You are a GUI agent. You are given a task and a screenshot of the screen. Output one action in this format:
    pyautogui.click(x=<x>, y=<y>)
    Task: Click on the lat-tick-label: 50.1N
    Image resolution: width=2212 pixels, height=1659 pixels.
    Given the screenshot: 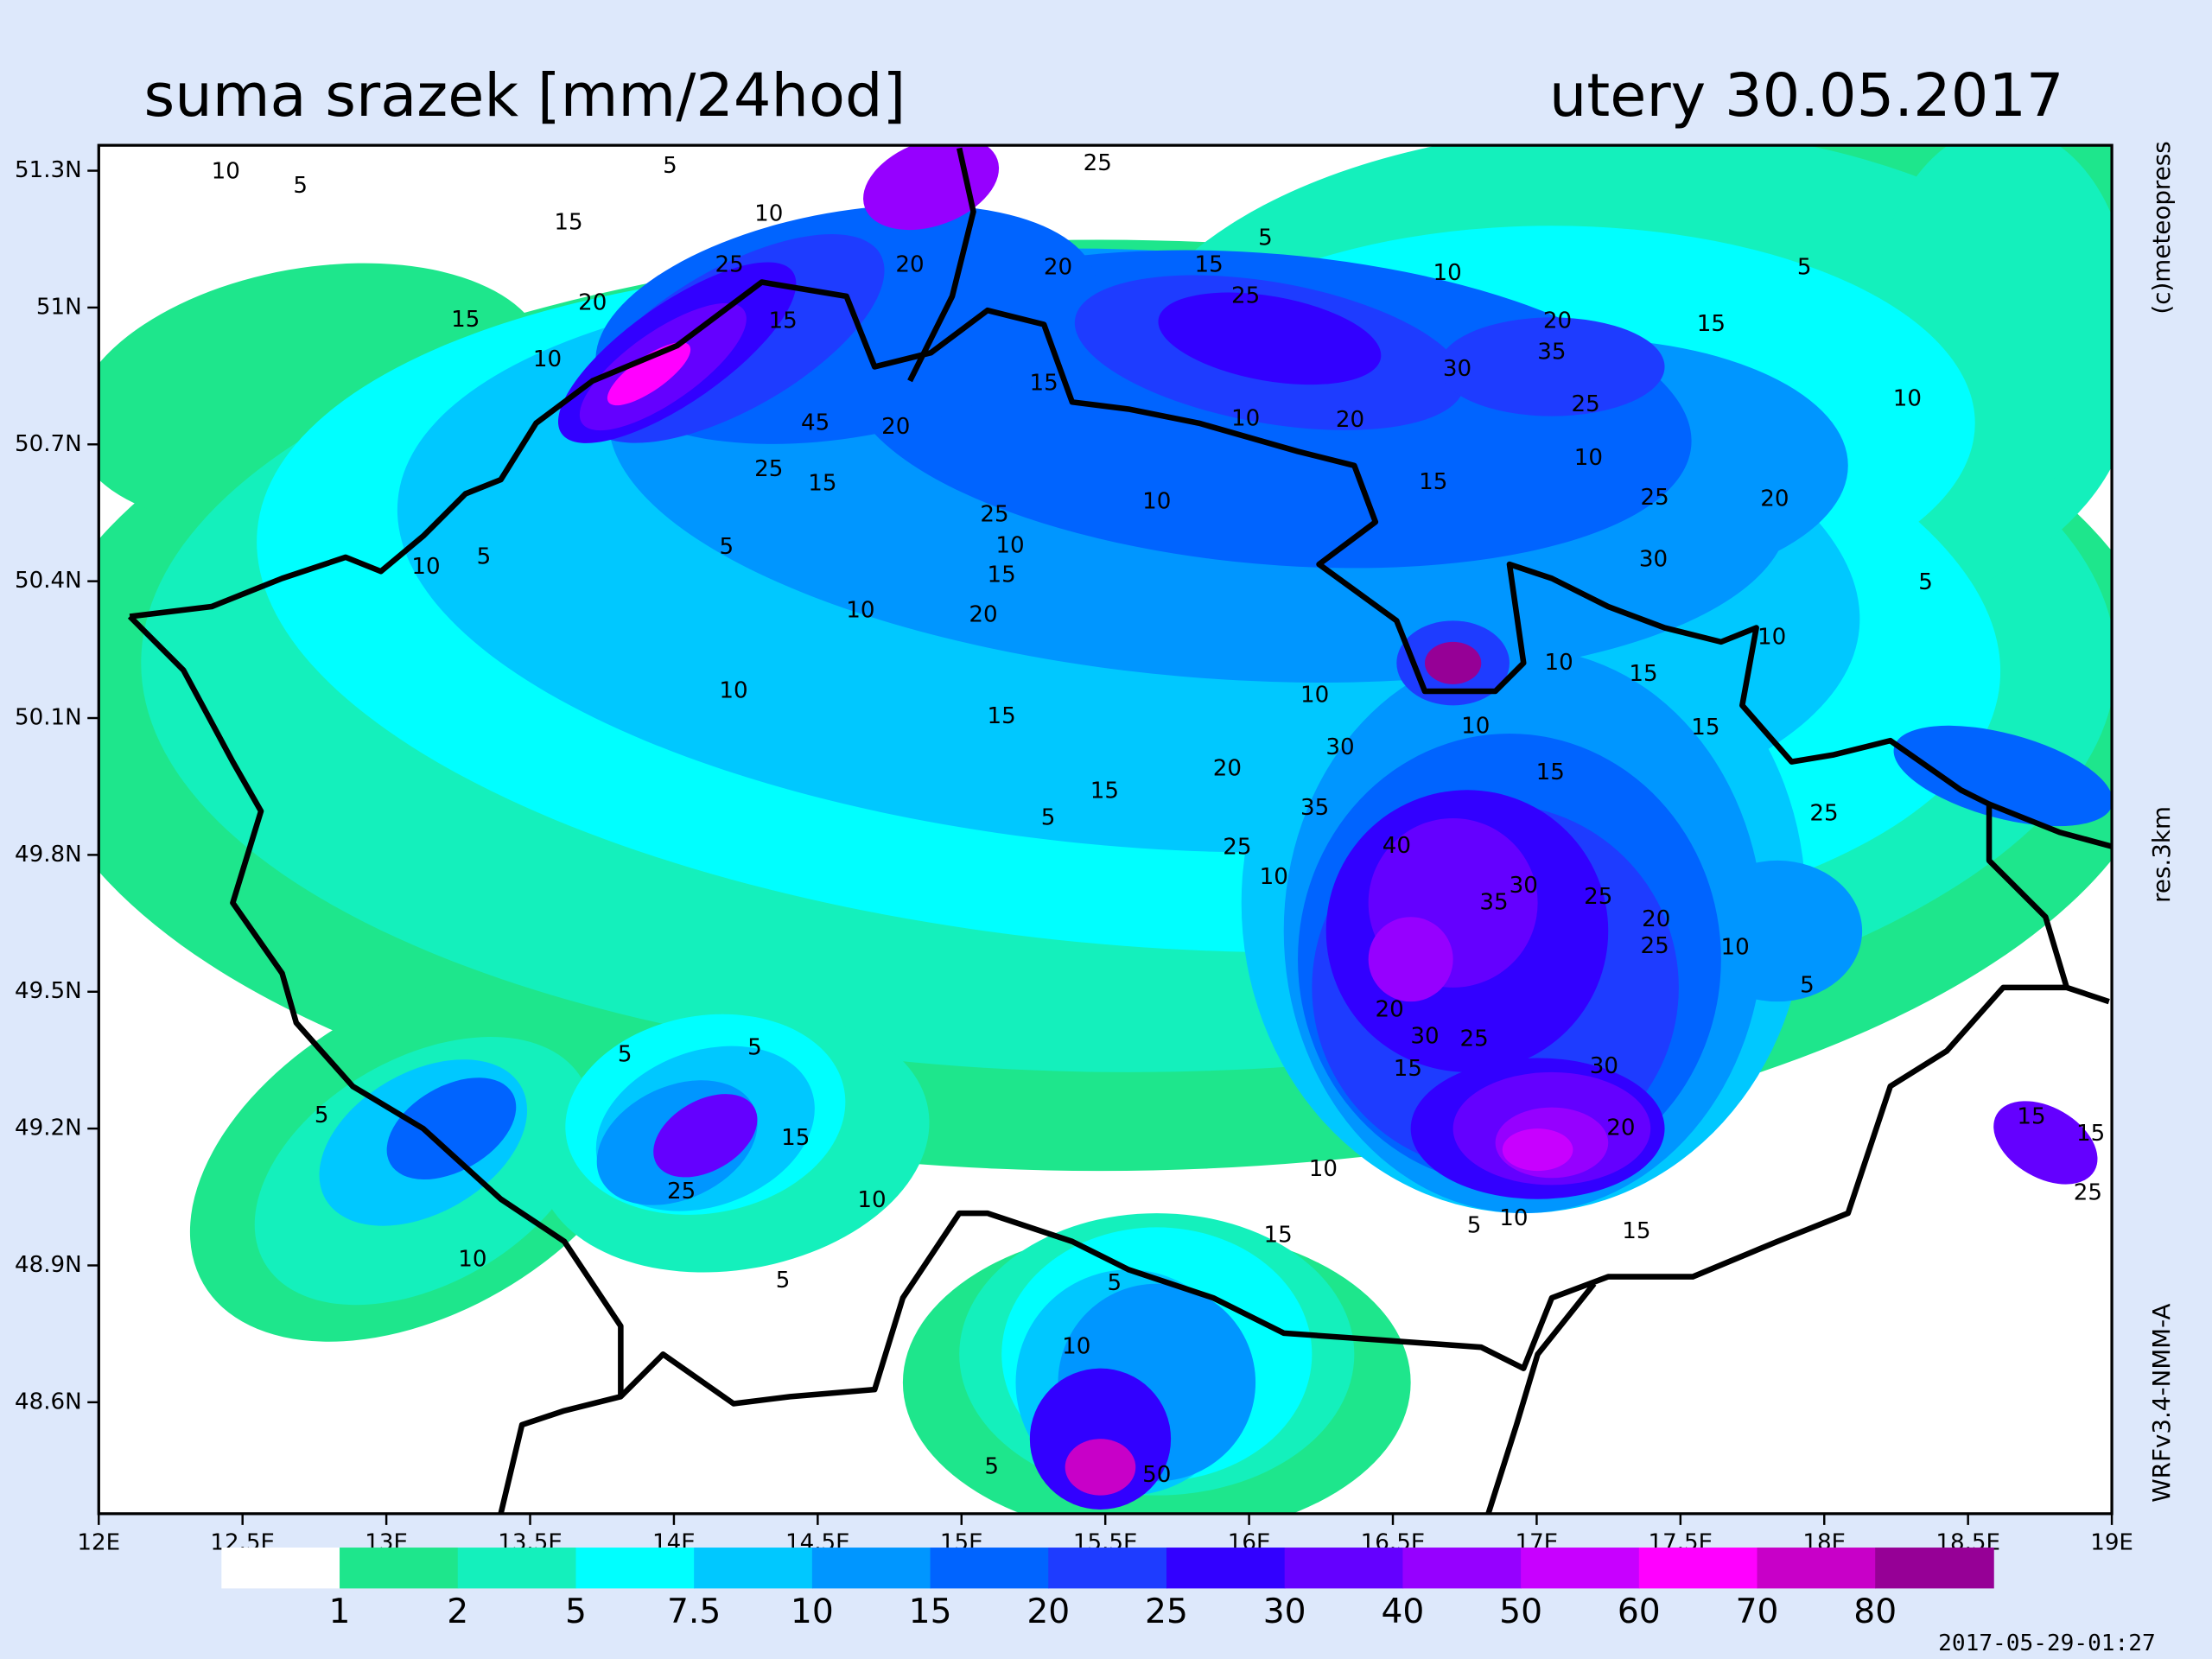 What is the action you would take?
    pyautogui.click(x=48, y=718)
    